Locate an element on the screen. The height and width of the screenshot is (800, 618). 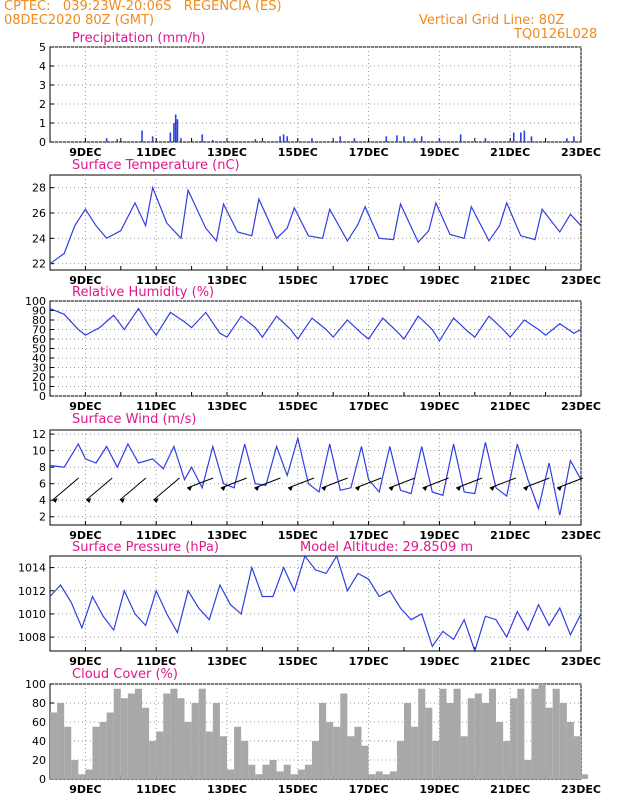
y-tick-label: 90 is located at coordinates (39, 311).